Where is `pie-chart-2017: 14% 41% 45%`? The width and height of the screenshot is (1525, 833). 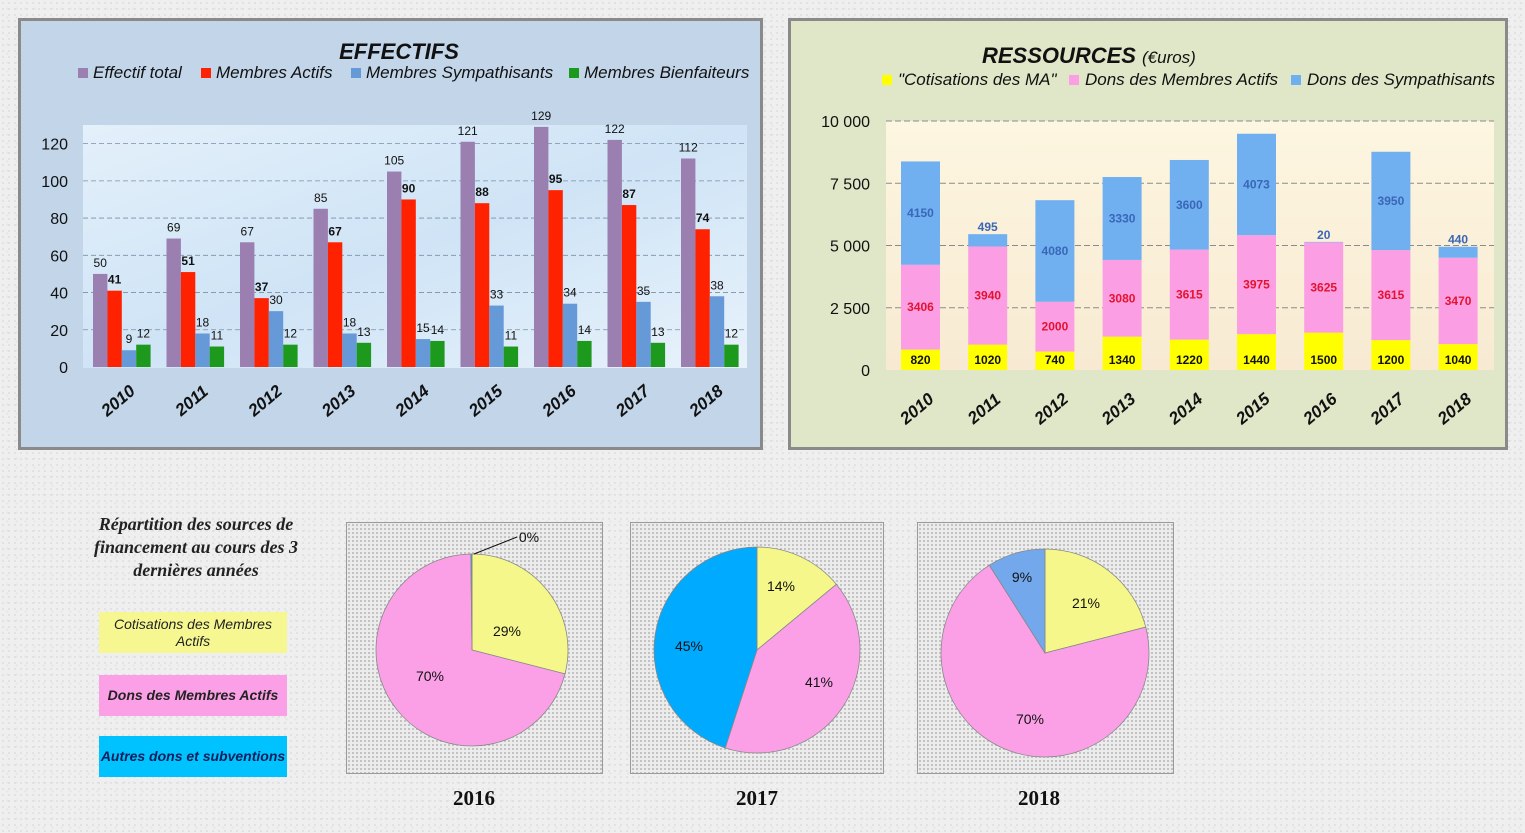
pie-chart-2017: 14% 41% 45% is located at coordinates (757, 648).